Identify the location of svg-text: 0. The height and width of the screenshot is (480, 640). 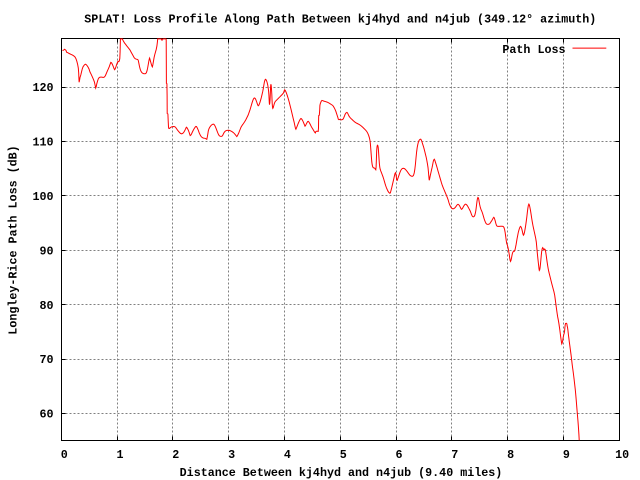
(64, 455).